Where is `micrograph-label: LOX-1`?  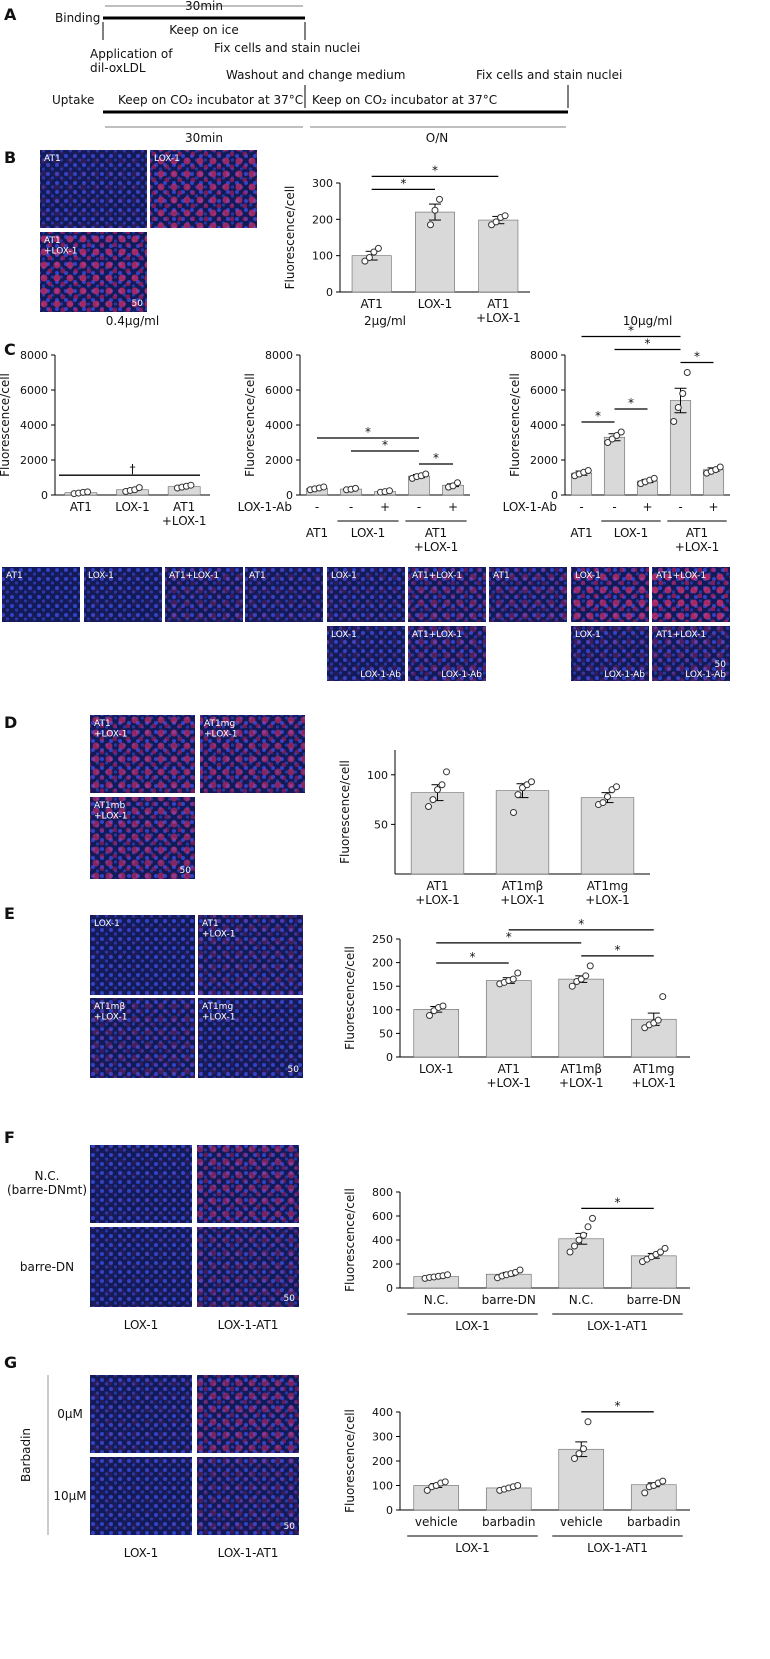
micrograph-label: LOX-1 is located at coordinates (588, 576).